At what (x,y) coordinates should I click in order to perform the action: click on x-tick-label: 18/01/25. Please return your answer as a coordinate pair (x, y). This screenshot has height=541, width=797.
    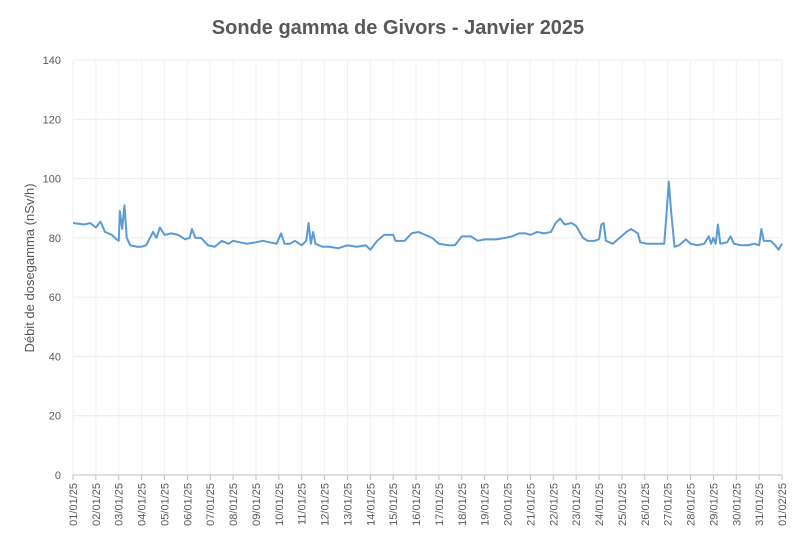
    Looking at the image, I should click on (463, 504).